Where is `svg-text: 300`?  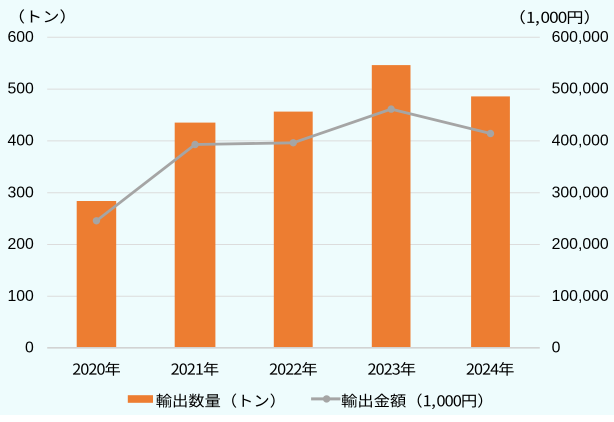
svg-text: 300 is located at coordinates (20, 192).